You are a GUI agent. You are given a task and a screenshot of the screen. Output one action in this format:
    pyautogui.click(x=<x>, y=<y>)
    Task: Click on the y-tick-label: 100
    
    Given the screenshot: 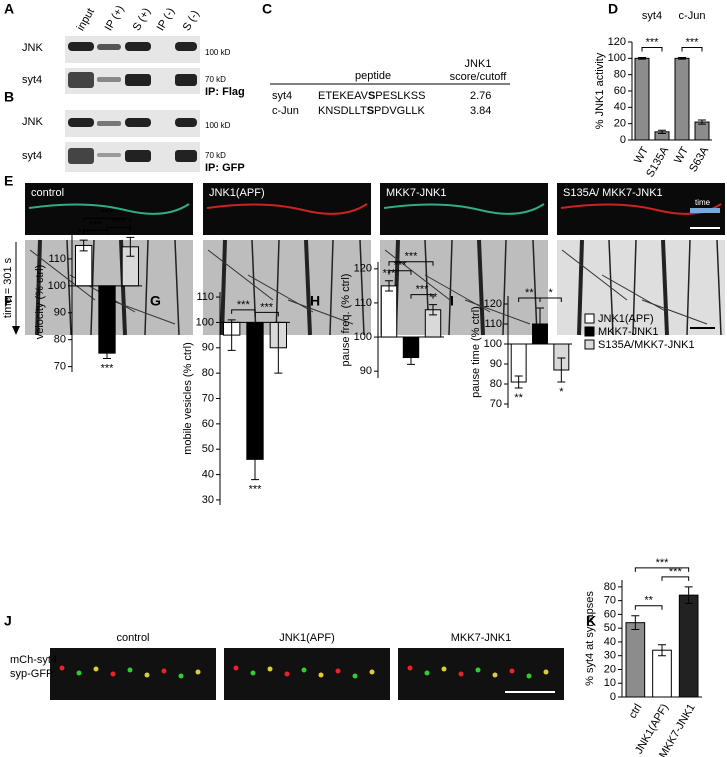 What is the action you would take?
    pyautogui.click(x=205, y=322)
    